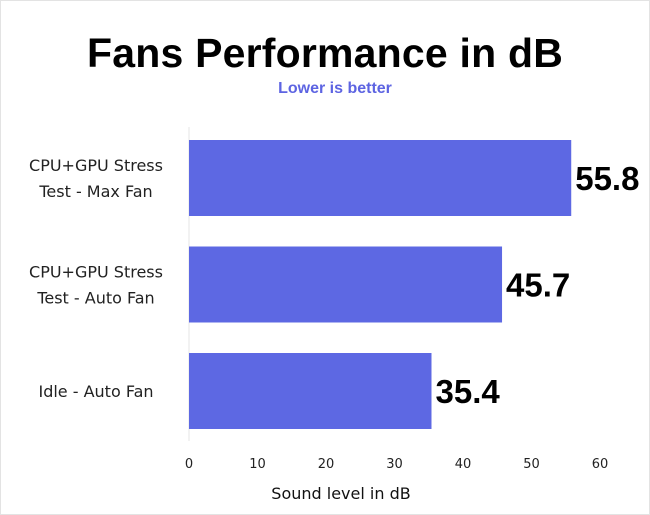 The image size is (650, 515). Describe the element at coordinates (96, 285) in the screenshot. I see `category-label-2: CPU+GPU Stress Test - Auto Fan` at that location.